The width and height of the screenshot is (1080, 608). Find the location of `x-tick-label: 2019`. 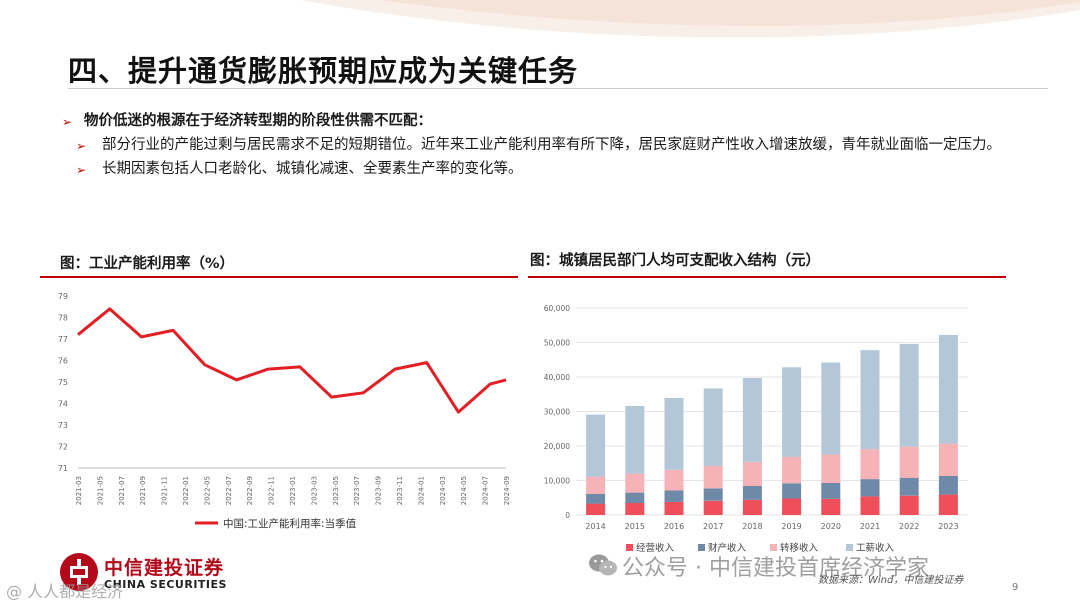

x-tick-label: 2019 is located at coordinates (791, 526).